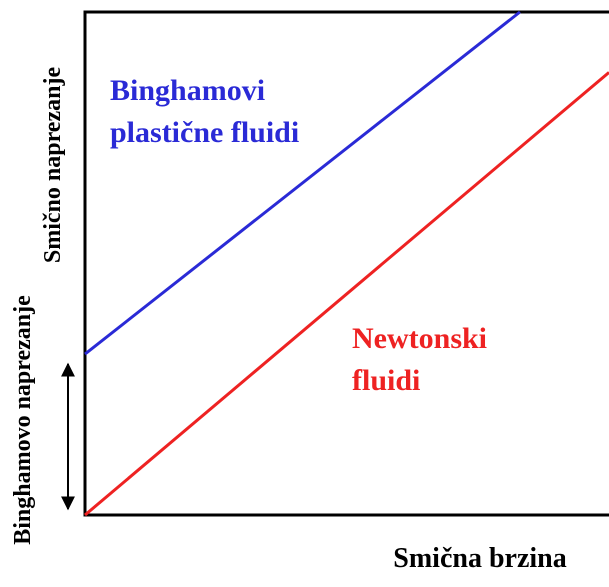 The image size is (609, 587). I want to click on yield-label: Binghamovo naprezanje, so click(23, 420).